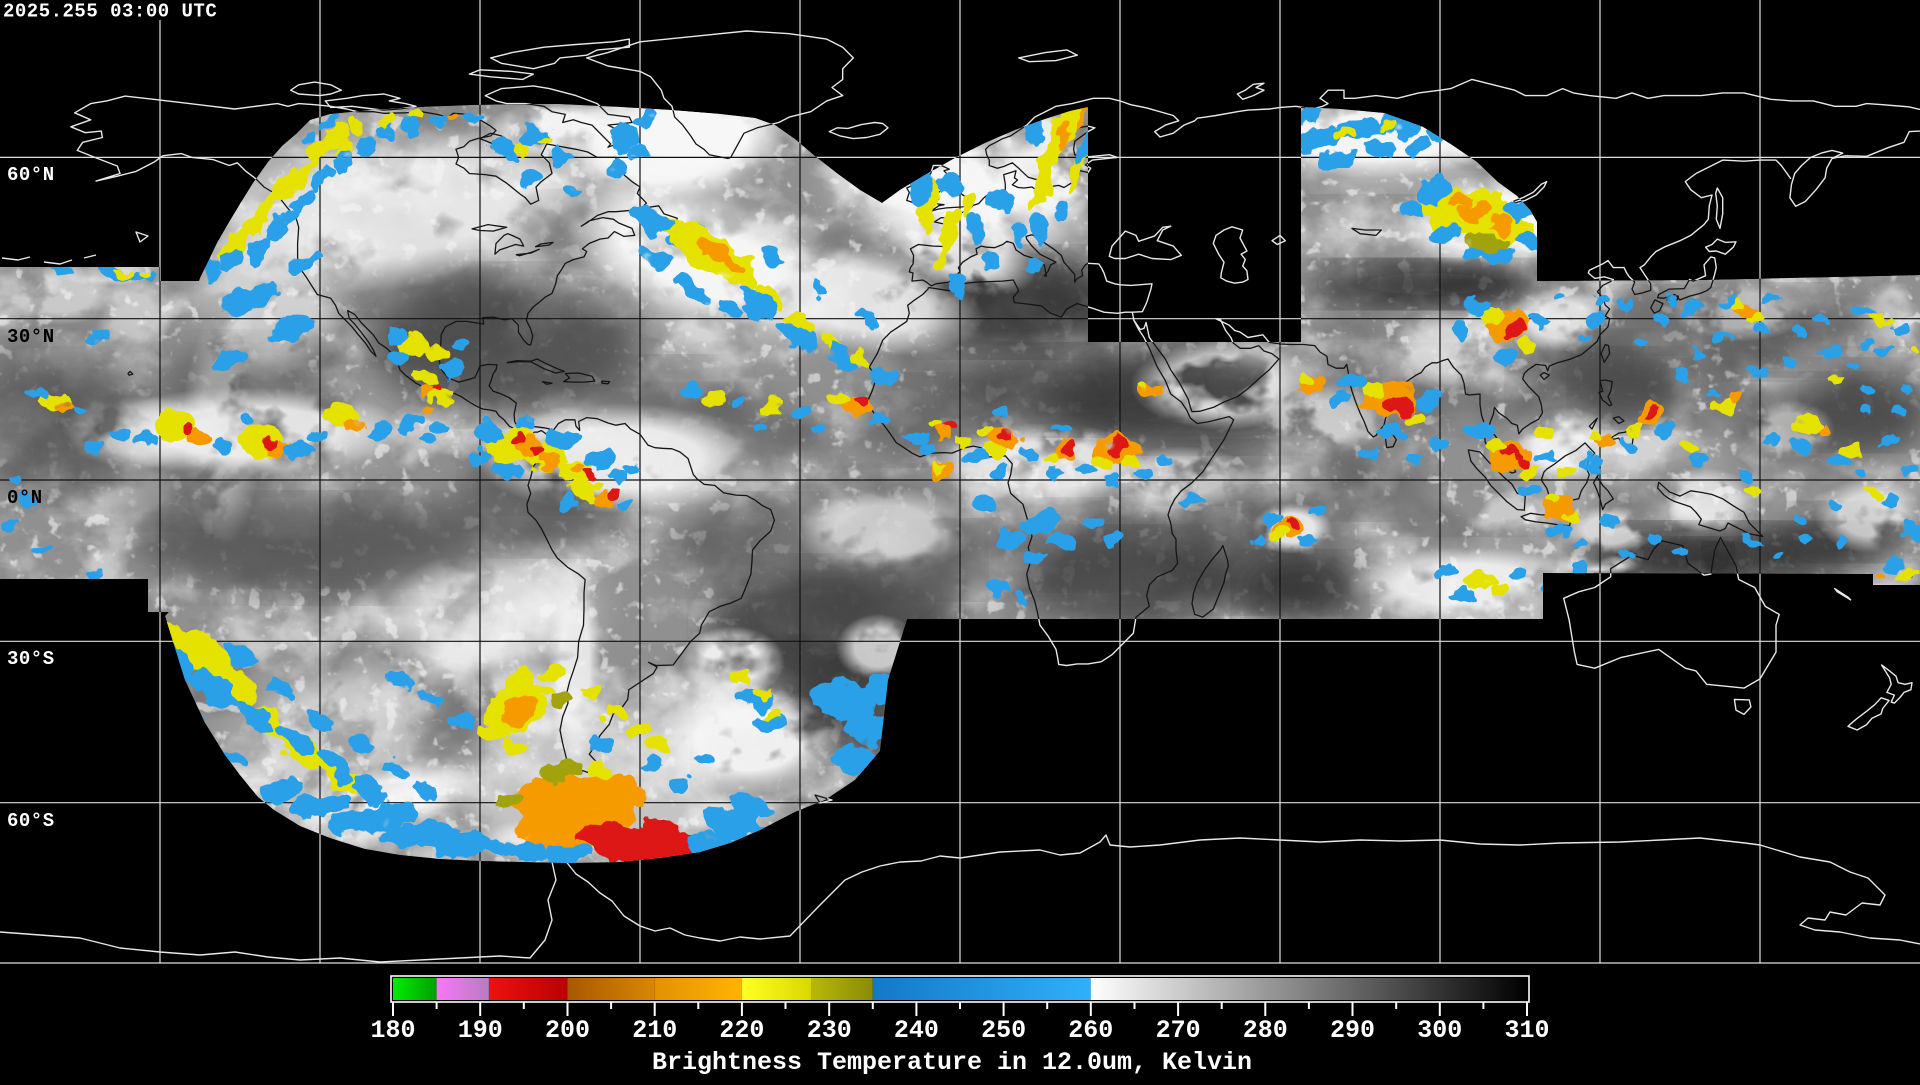 This screenshot has height=1085, width=1920. Describe the element at coordinates (1439, 1030) in the screenshot. I see `svg-text: 300` at that location.